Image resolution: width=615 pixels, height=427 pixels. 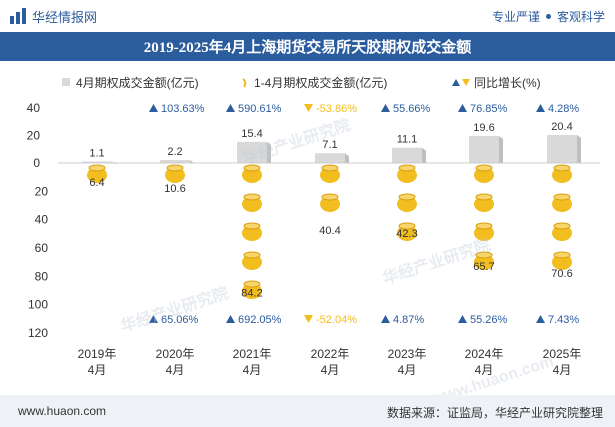 What do you see at coordinates (183, 109) in the screenshot?
I see `monthly-growth-label: 103.63%` at bounding box center [183, 109].